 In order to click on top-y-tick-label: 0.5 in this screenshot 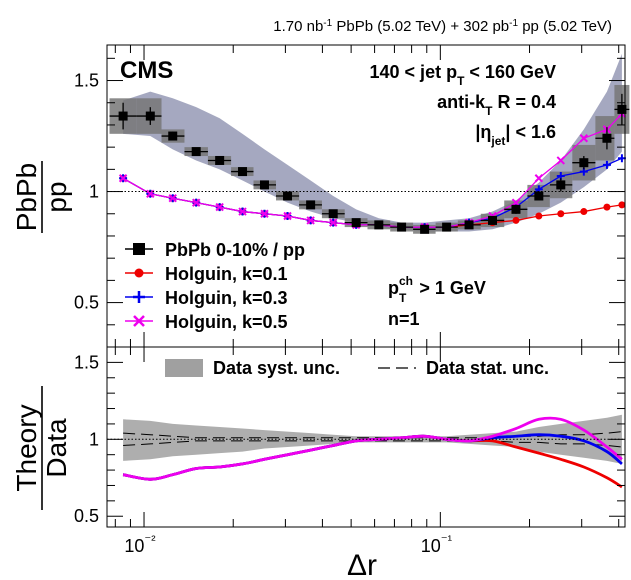, I will do `click(86, 303)`.